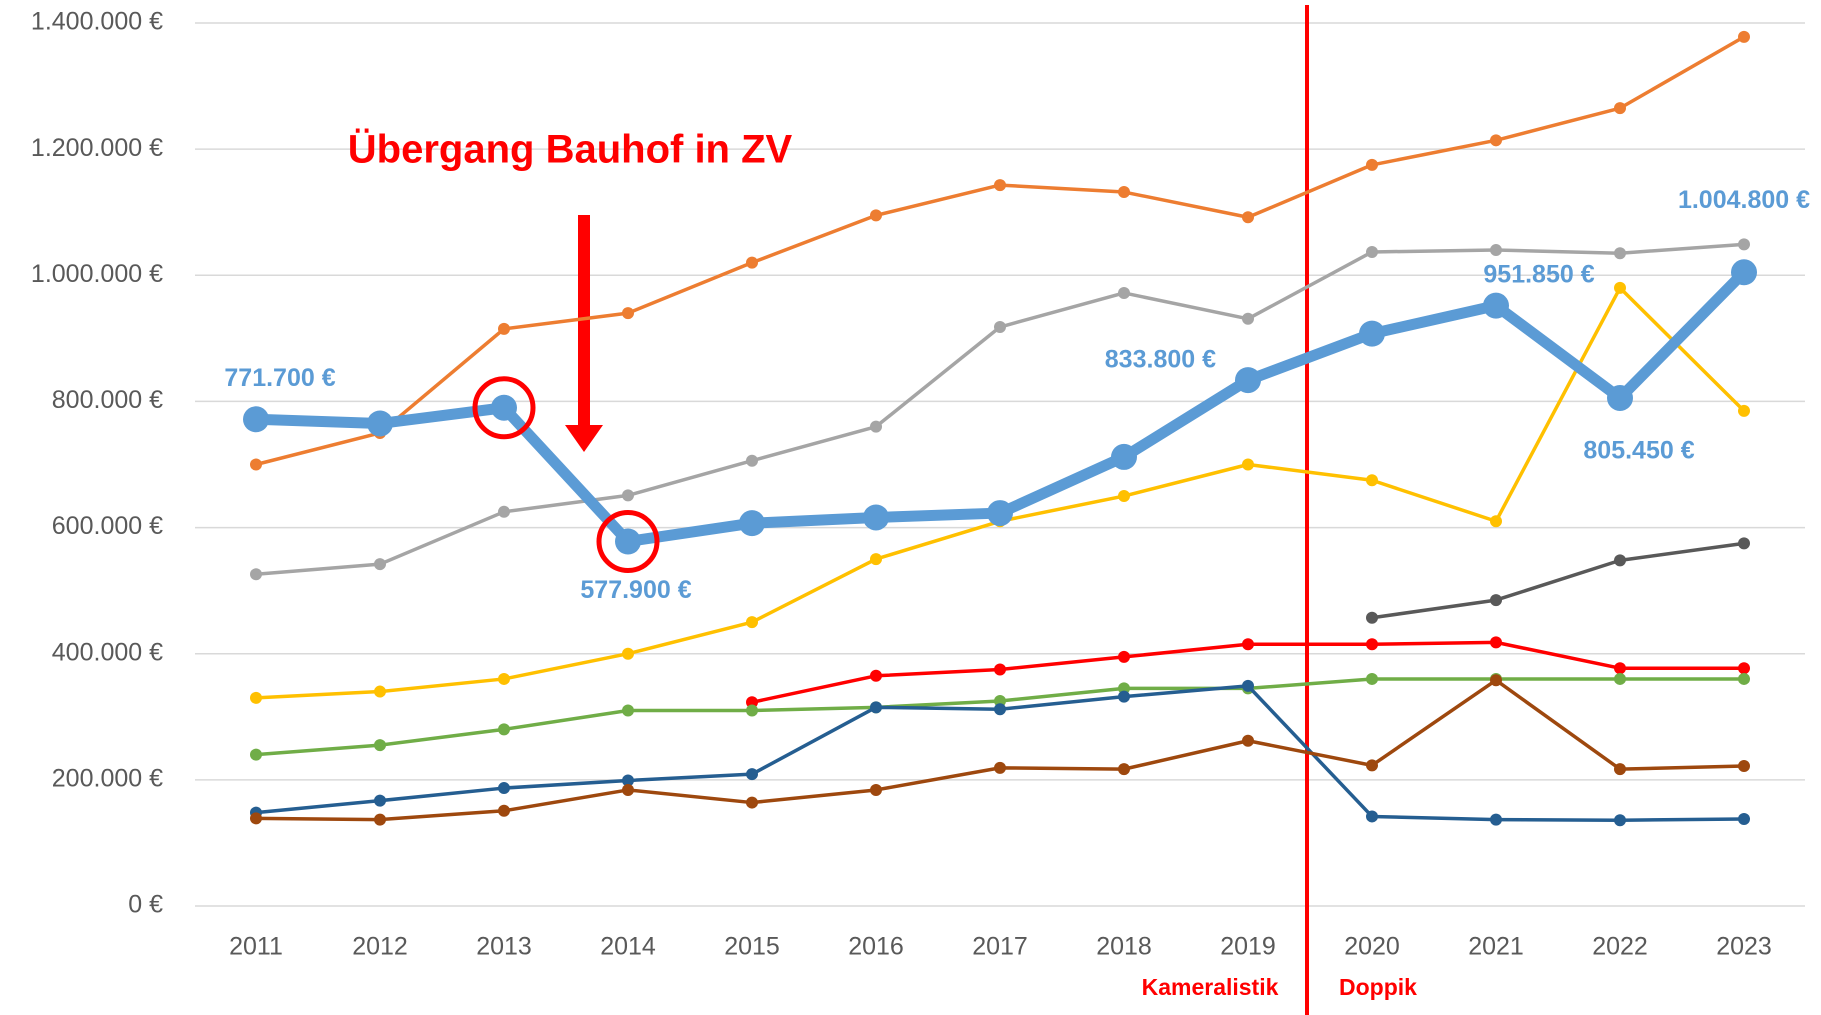 This screenshot has height=1015, width=1821. Describe the element at coordinates (1372, 947) in the screenshot. I see `x-tick-label: 2020` at that location.